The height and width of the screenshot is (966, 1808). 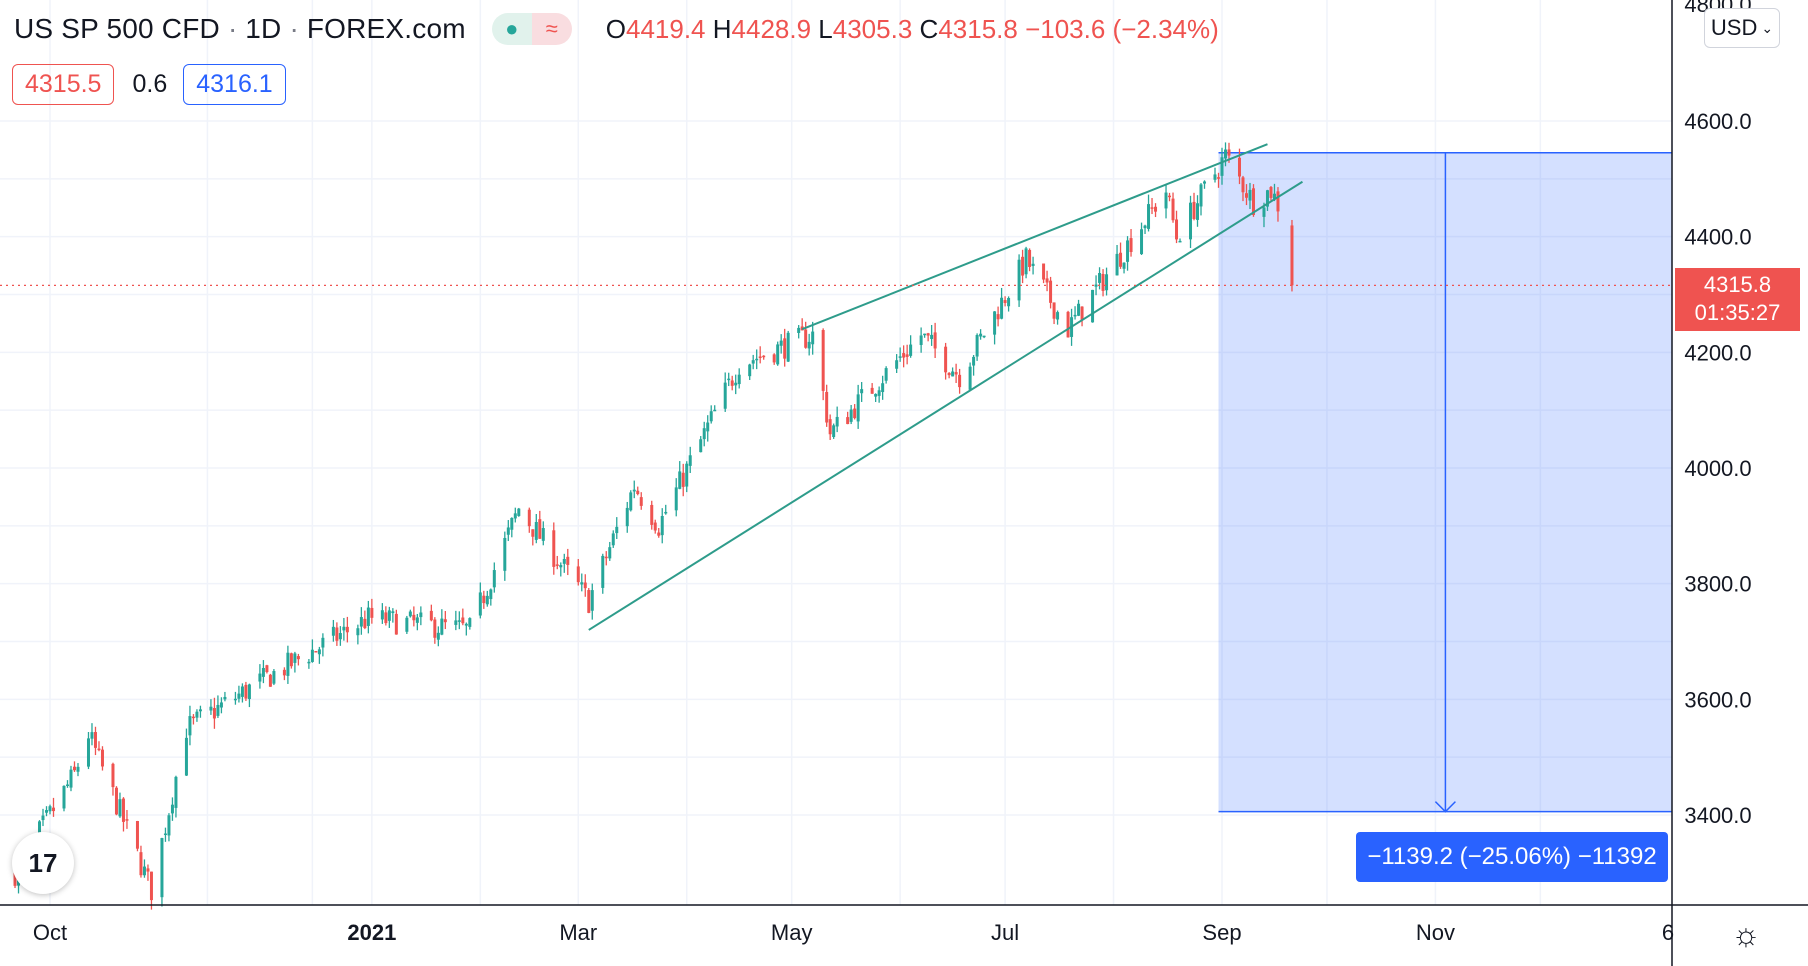 I want to click on time-tick-label: Sep, so click(x=1221, y=932).